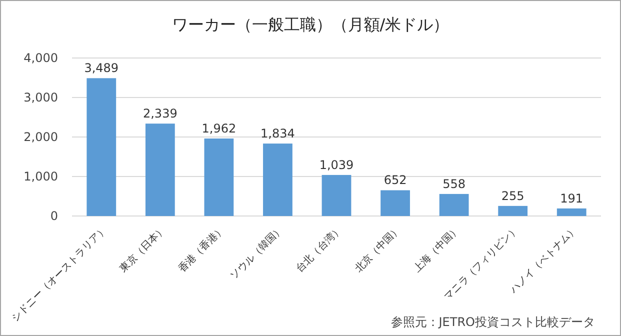  What do you see at coordinates (436, 249) in the screenshot?
I see `x-tick-label: 上海（中国）` at bounding box center [436, 249].